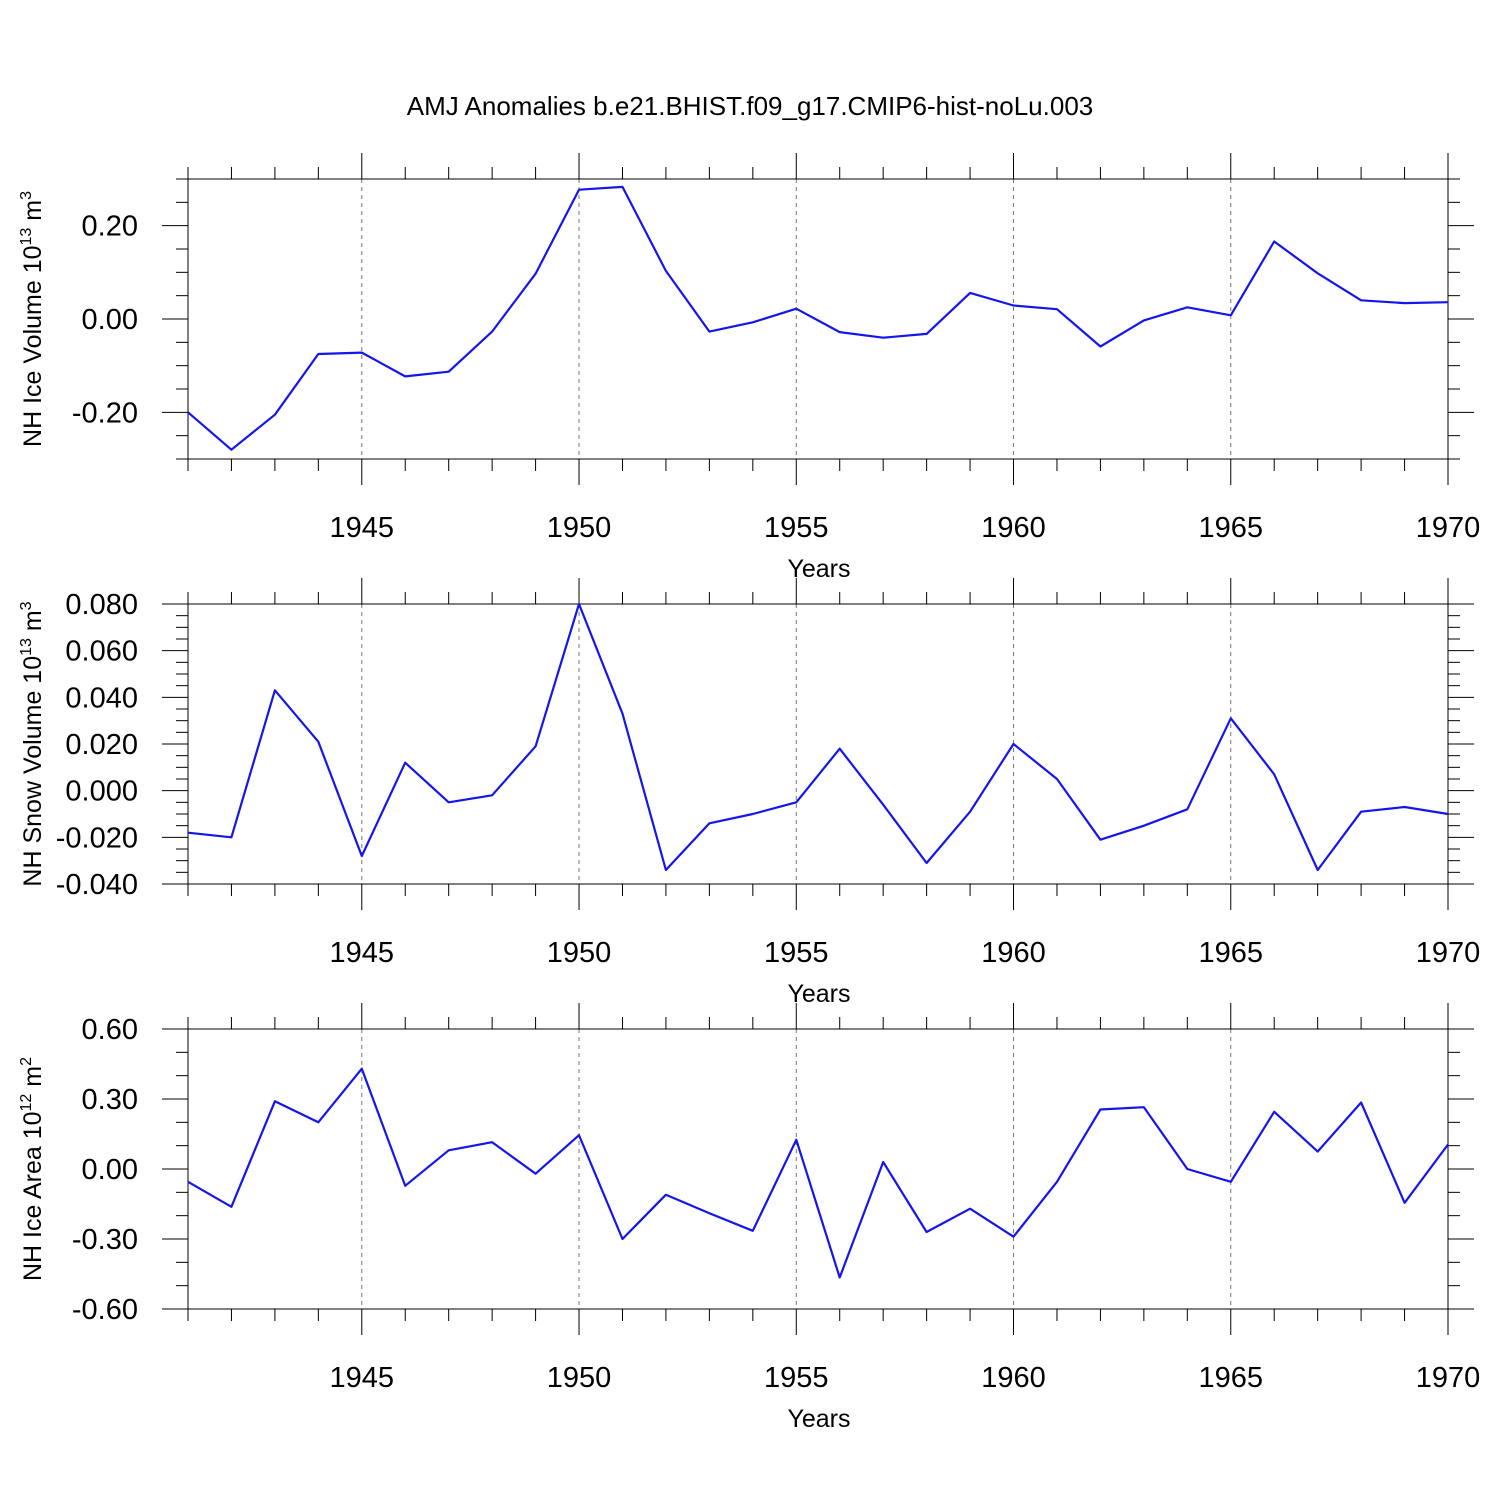  I want to click on y-tick-label: -0.040, so click(97, 885).